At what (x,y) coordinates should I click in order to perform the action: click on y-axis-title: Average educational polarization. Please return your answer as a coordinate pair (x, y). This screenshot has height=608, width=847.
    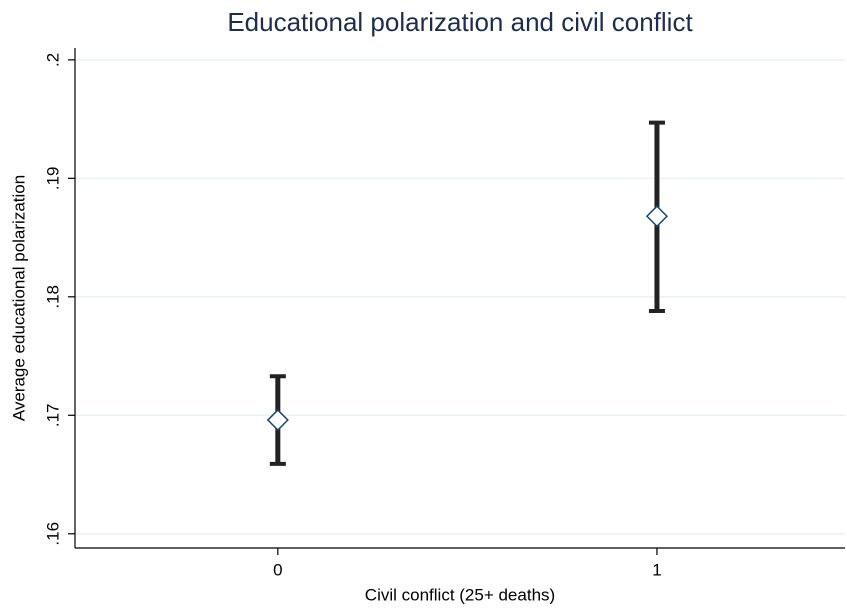
    Looking at the image, I should click on (18, 298).